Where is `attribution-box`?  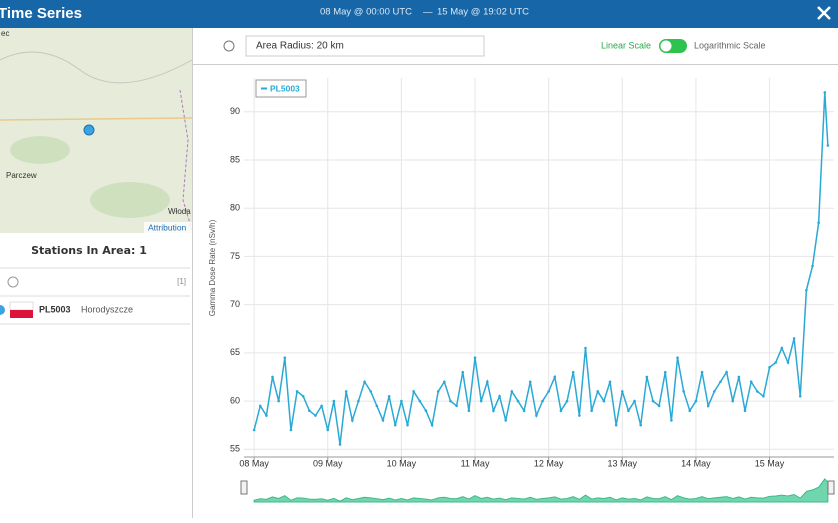
attribution-box is located at coordinates (168, 227).